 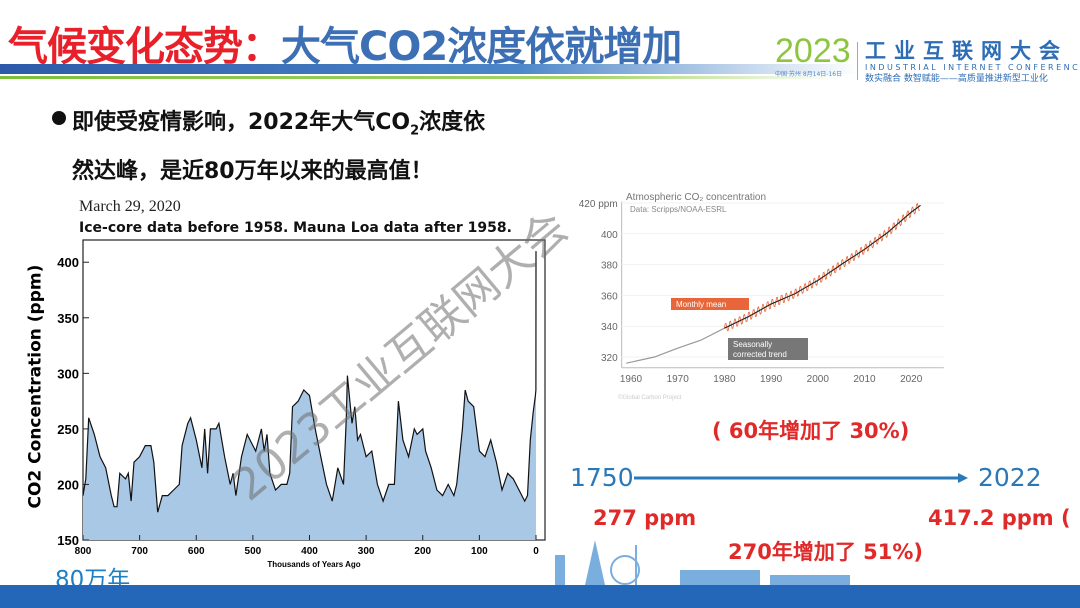 What do you see at coordinates (602, 477) in the screenshot?
I see `timeline-start-year: 1750` at bounding box center [602, 477].